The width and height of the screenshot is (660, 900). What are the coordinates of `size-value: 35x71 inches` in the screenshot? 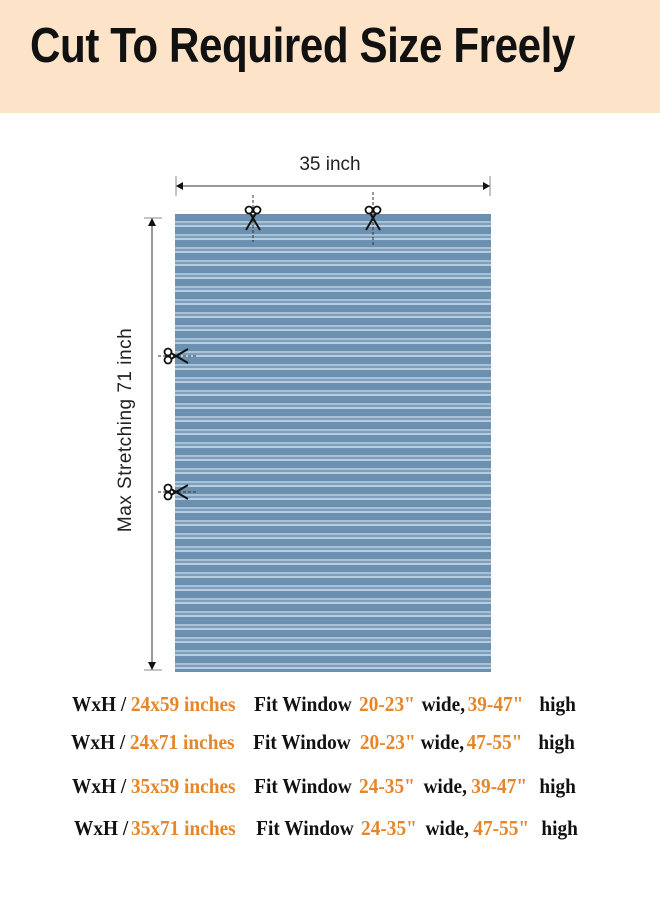 It's located at (183, 828).